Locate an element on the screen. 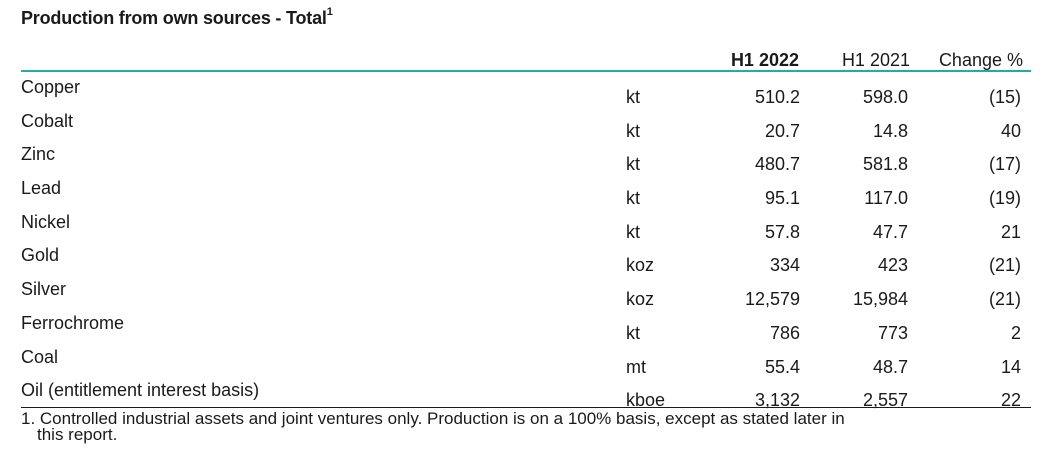  value-change: (17) is located at coordinates (1004, 164).